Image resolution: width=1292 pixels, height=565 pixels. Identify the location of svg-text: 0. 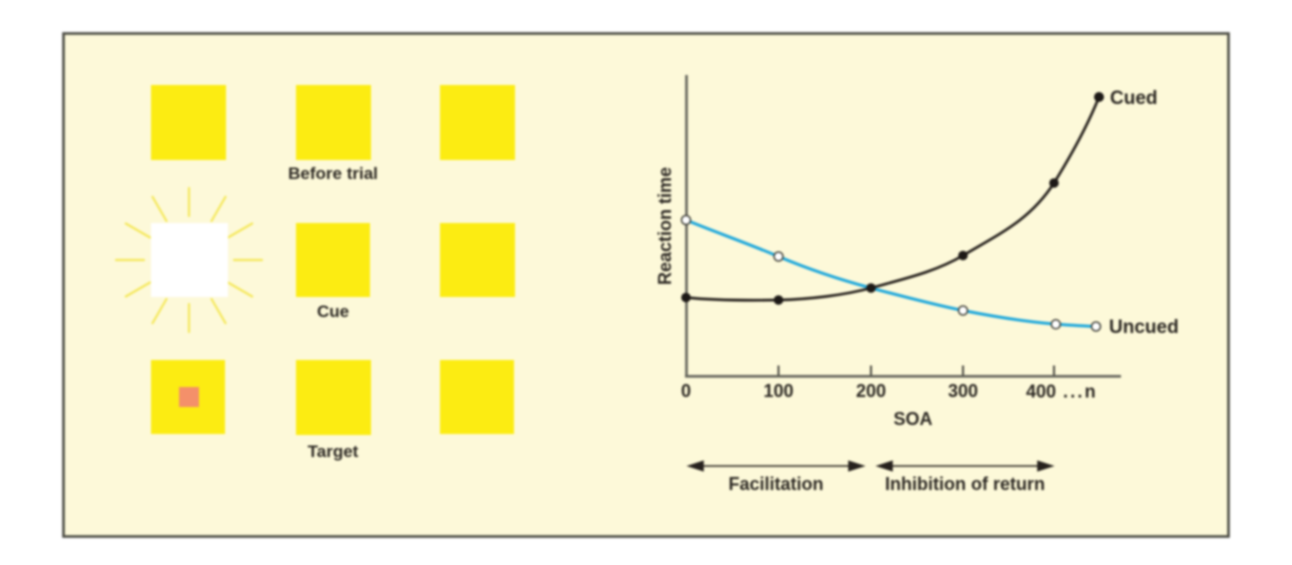
(686, 391).